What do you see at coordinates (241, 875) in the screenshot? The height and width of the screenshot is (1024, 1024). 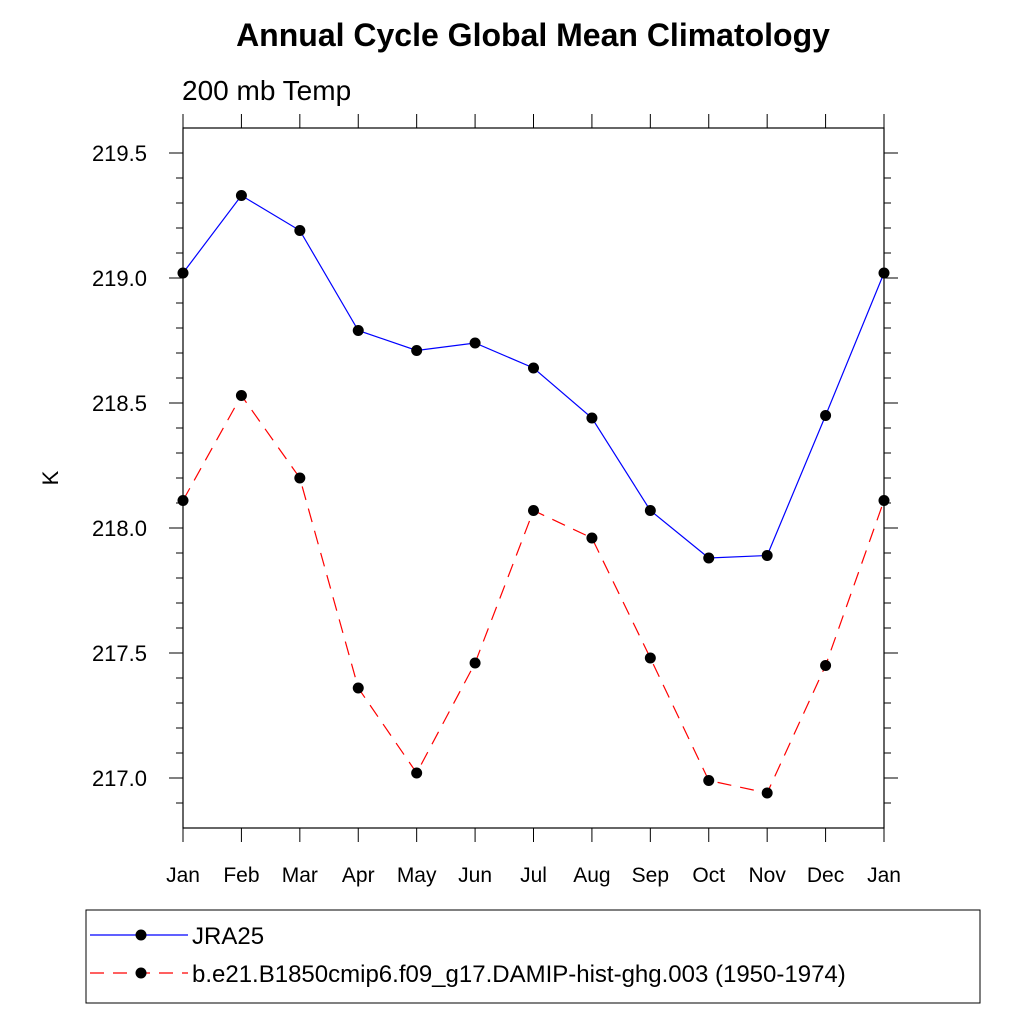 I see `x-tick-label: Feb` at bounding box center [241, 875].